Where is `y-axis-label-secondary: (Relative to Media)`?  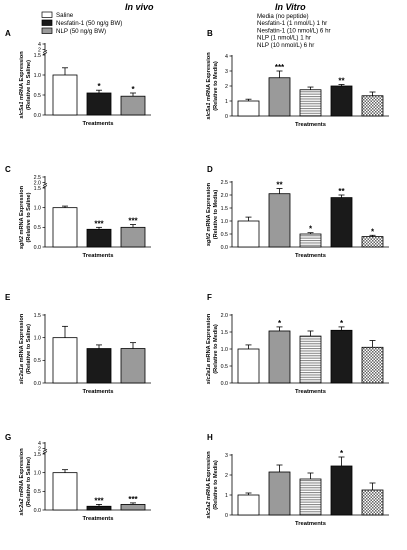 y-axis-label-secondary: (Relative to Media) is located at coordinates (216, 215).